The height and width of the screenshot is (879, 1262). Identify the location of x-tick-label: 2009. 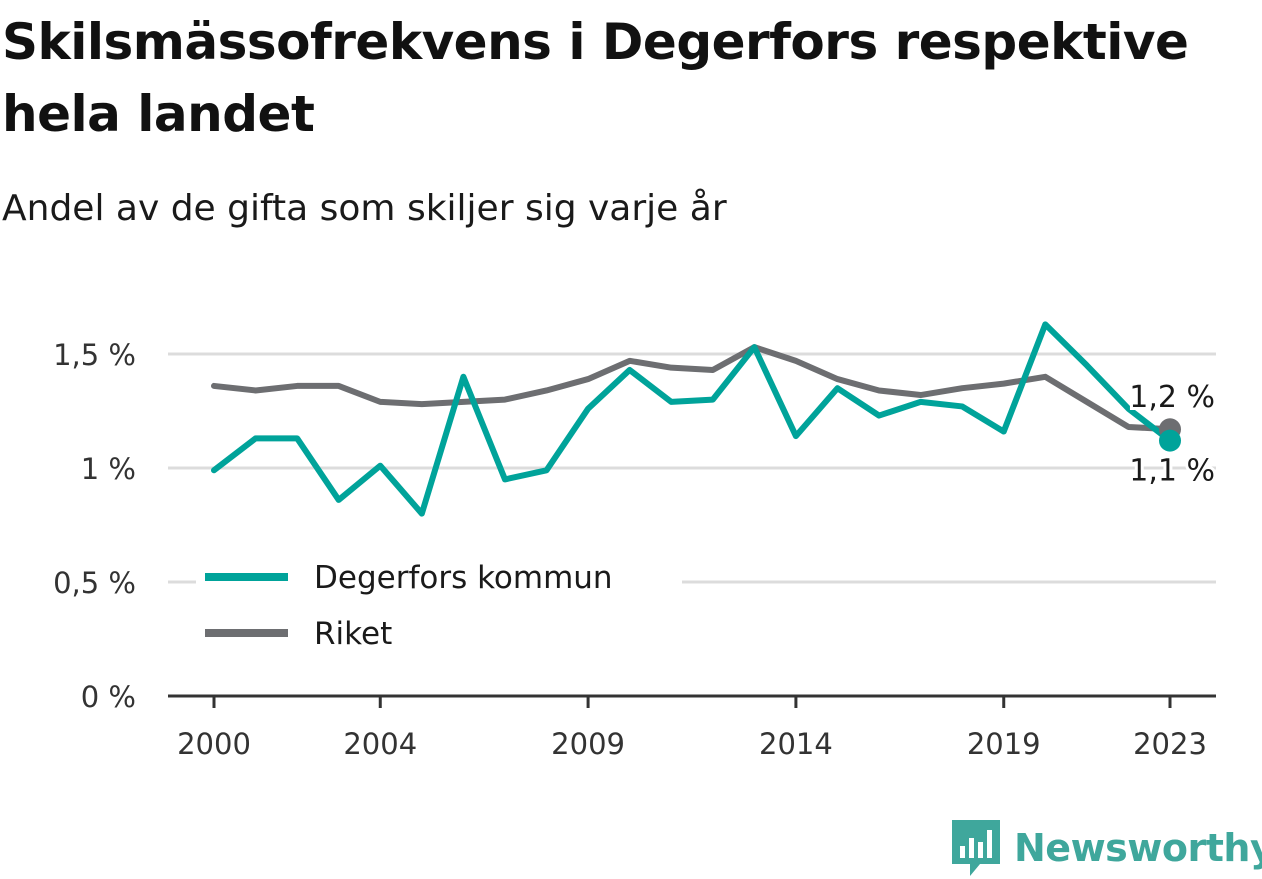
(588, 744).